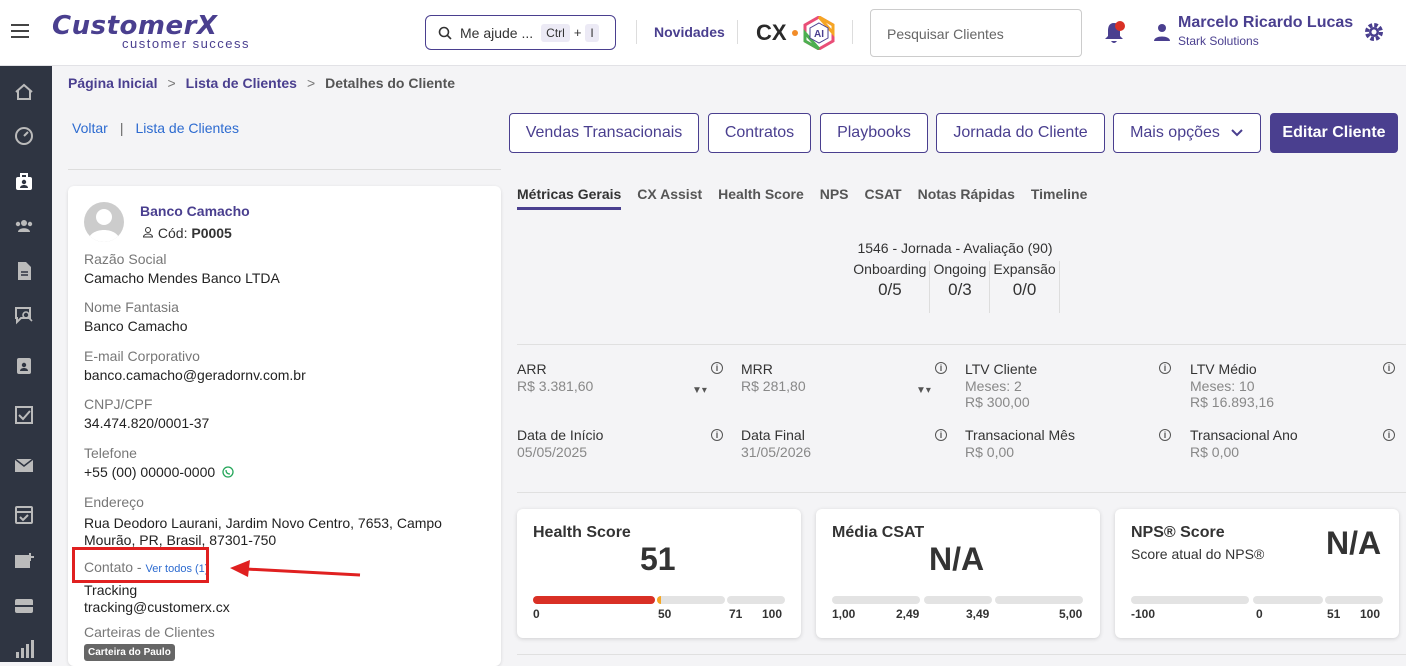 Image resolution: width=1406 pixels, height=666 pixels. Describe the element at coordinates (890, 289) in the screenshot. I see `jornada-col-value: 0/5` at that location.